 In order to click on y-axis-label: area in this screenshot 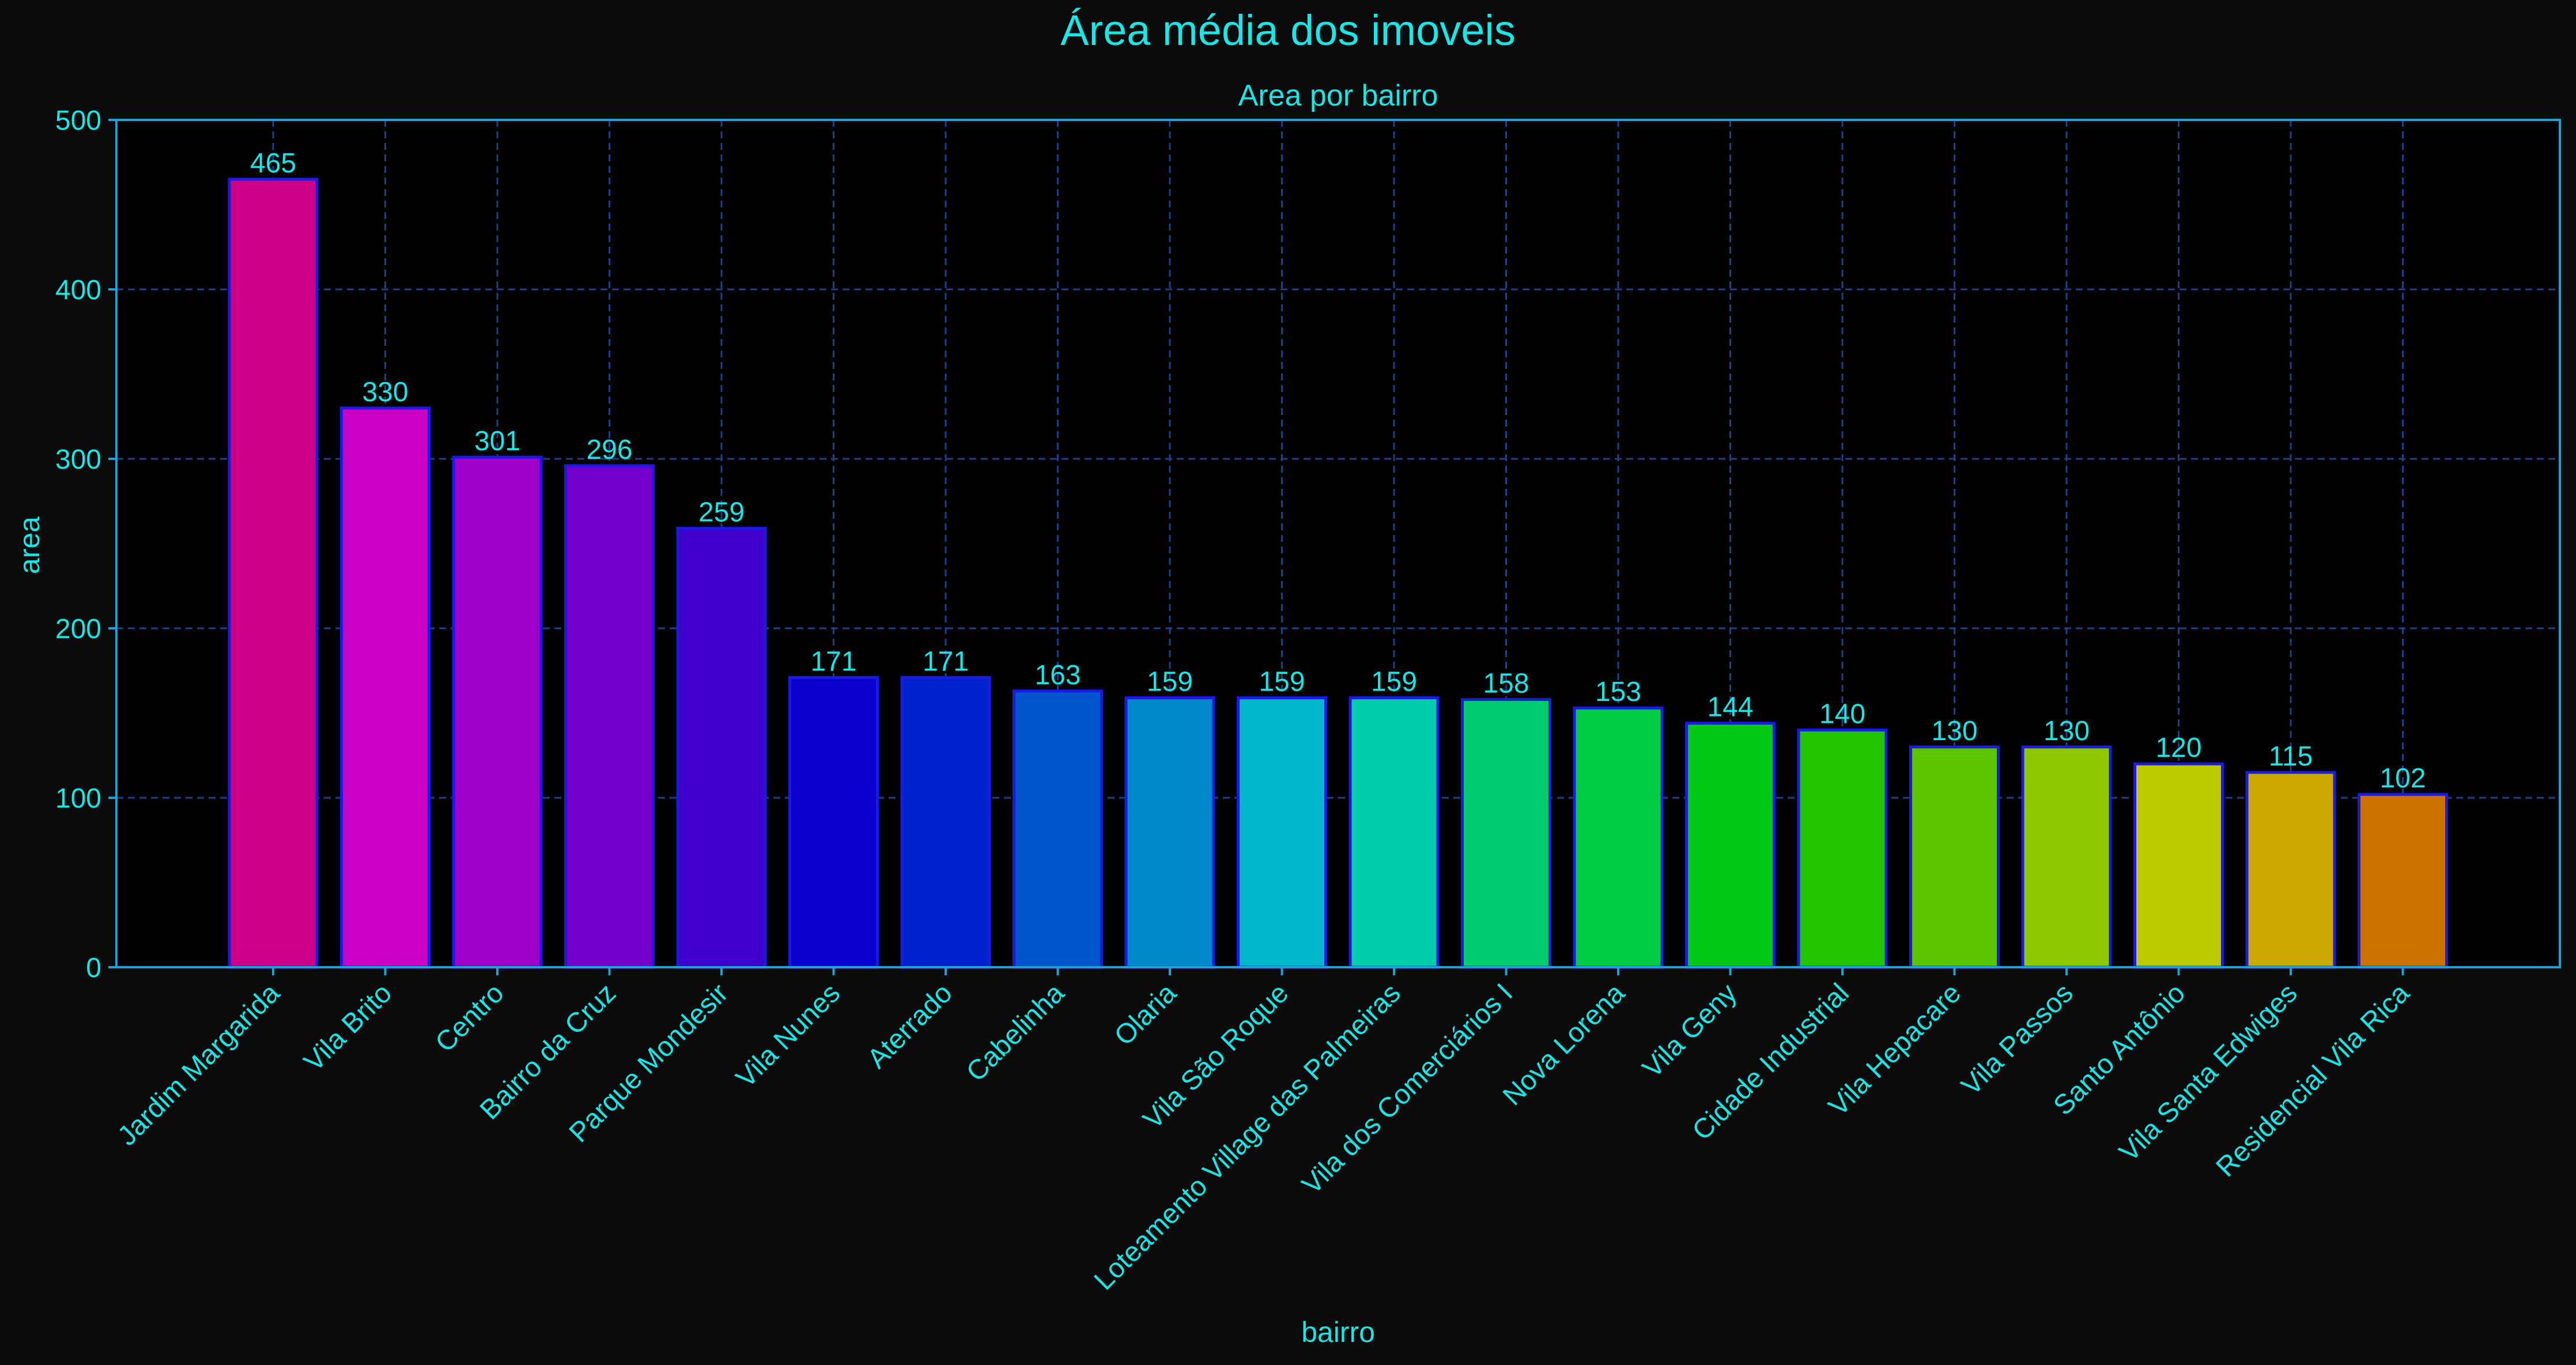, I will do `click(29, 545)`.